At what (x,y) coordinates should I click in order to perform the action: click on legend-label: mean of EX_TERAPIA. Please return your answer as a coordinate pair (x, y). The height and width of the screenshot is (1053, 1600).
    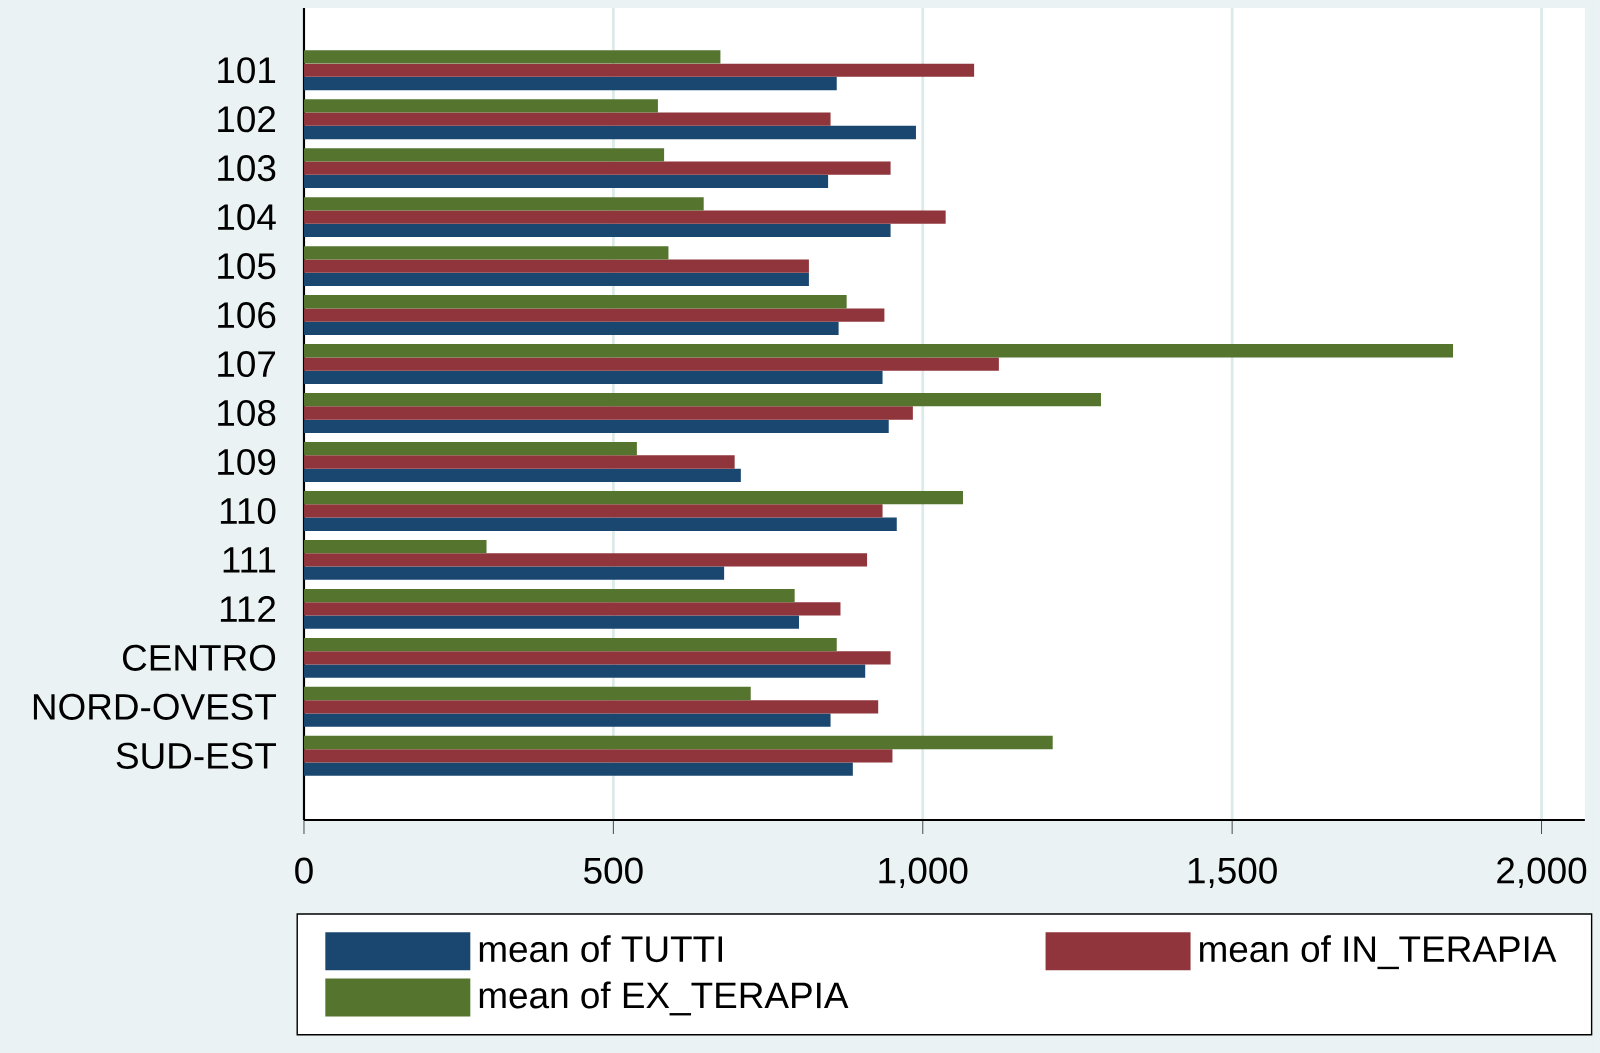
    Looking at the image, I should click on (664, 998).